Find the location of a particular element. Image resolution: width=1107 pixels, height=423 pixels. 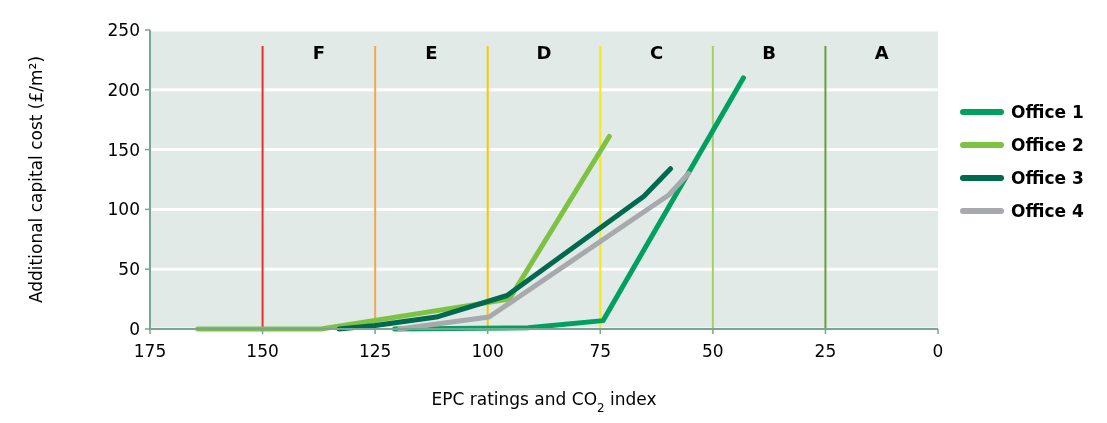

x-tick-label: 175 is located at coordinates (150, 351).